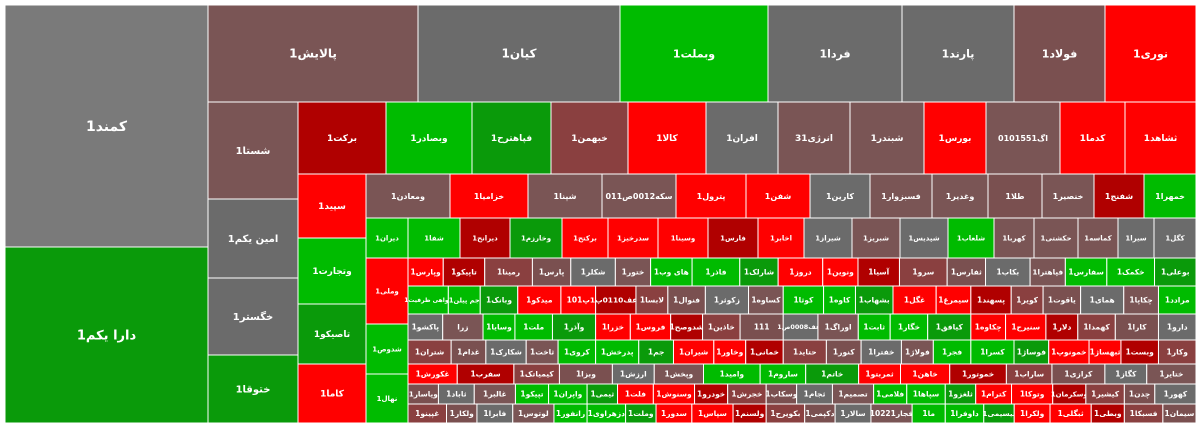 This screenshot has height=441, width=1200. I want to click on treemap-tile-فنوال1: فنوال1, so click(686, 300).